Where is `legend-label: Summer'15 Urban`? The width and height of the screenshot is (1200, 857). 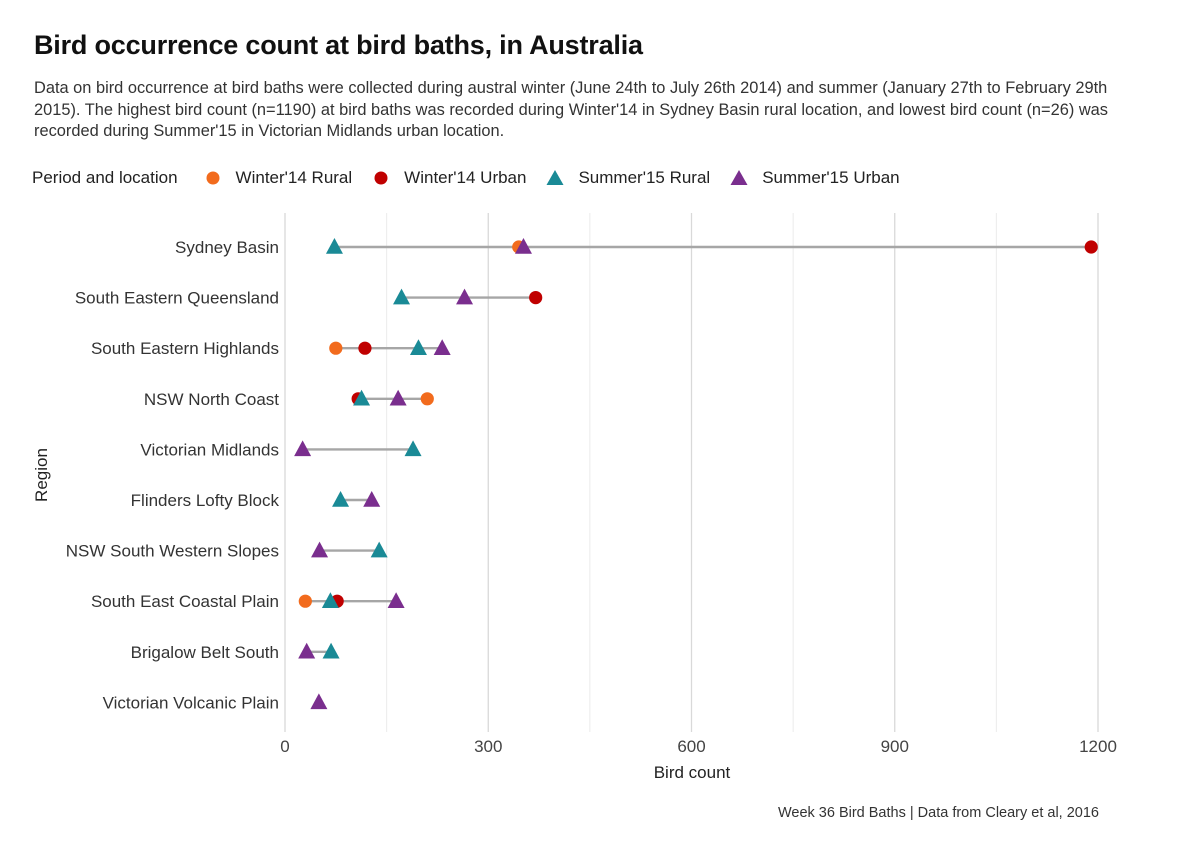
legend-label: Summer'15 Urban is located at coordinates (831, 177).